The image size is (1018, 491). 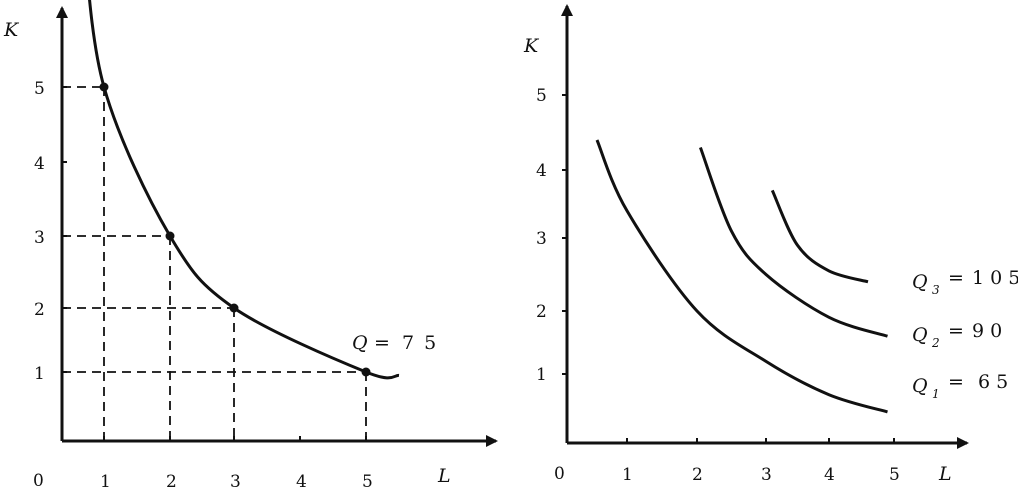 What do you see at coordinates (965, 282) in the screenshot?
I see `curve-label-q3: Q 3 = 1 0 5` at bounding box center [965, 282].